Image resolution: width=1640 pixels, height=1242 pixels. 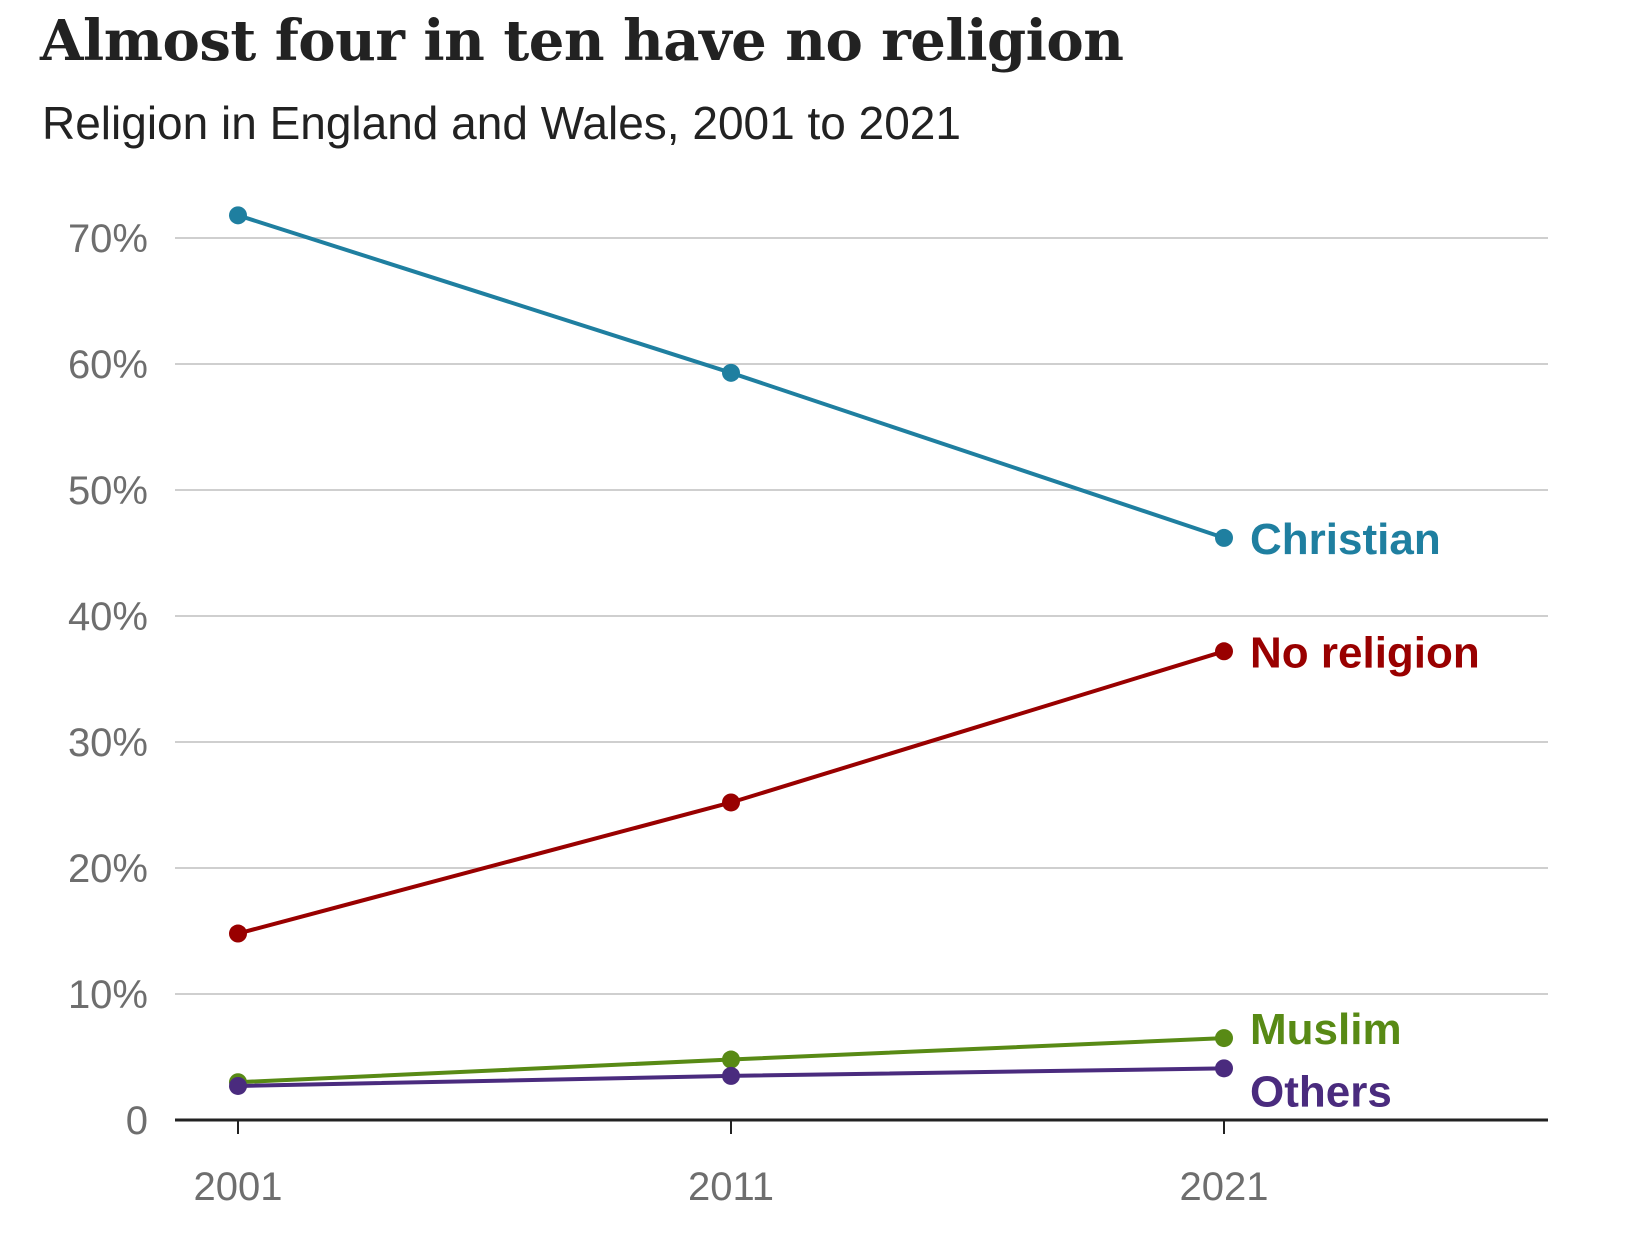 I want to click on series-label-muslim: Muslim, so click(x=1326, y=1029).